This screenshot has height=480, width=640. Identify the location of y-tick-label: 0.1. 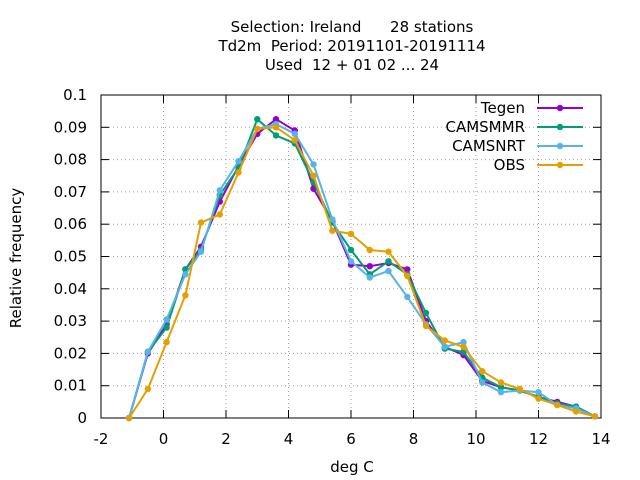
(75, 95).